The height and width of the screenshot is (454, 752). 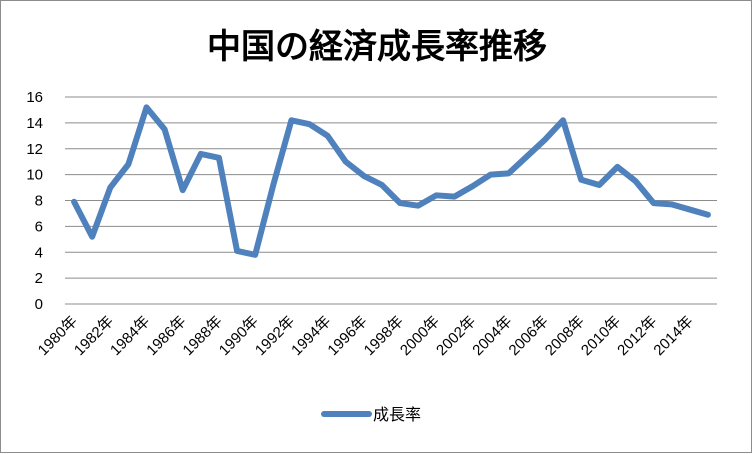 I want to click on y-tick-label: 8, so click(x=39, y=201).